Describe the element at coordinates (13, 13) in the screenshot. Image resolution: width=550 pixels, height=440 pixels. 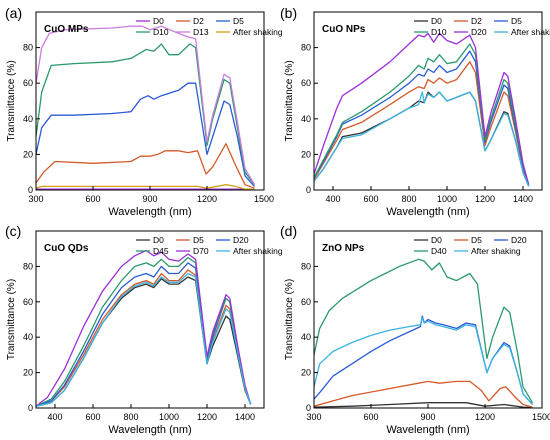
I see `panel-label: (a)` at that location.